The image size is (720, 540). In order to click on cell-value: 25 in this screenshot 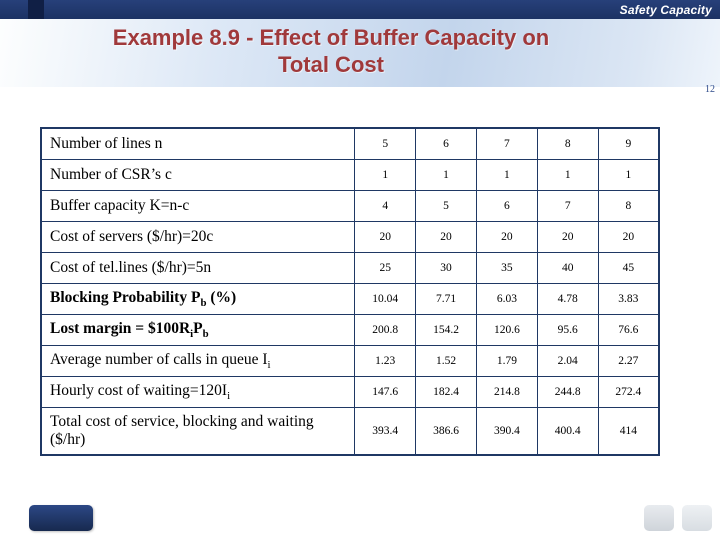, I will do `click(385, 267)`.